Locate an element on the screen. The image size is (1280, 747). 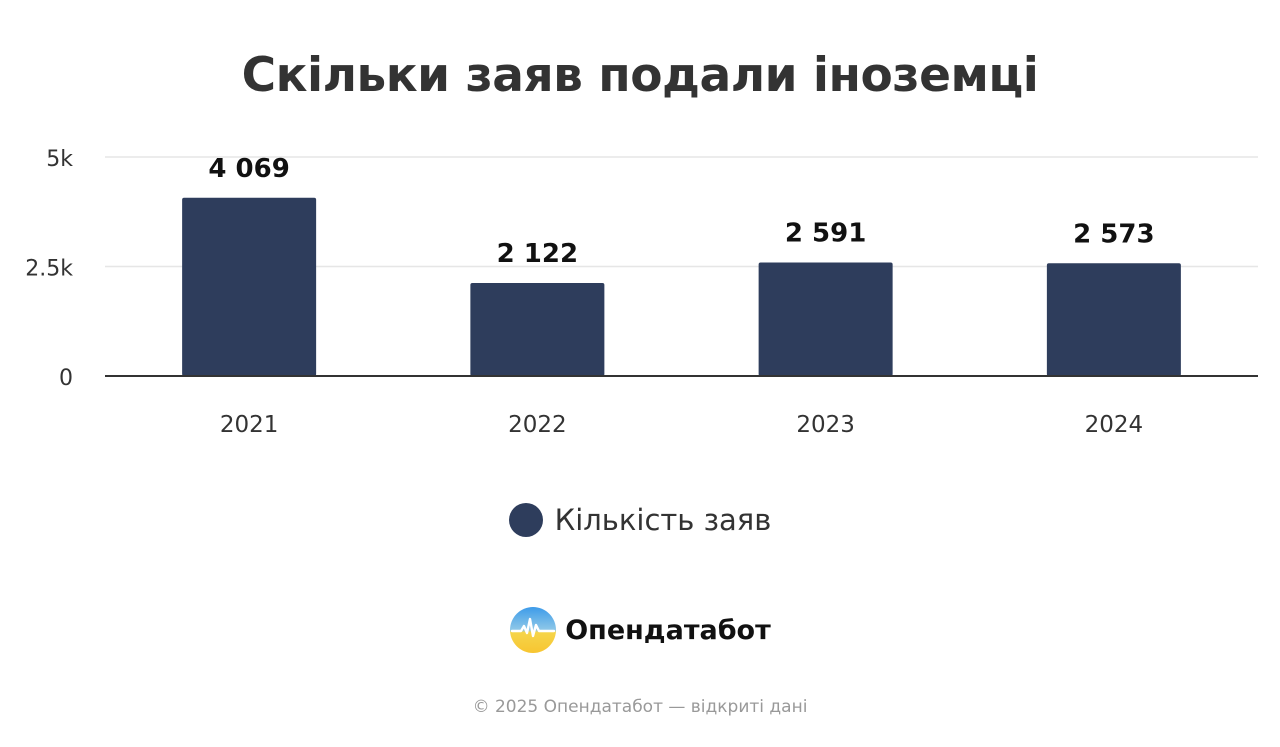
data-label-2022: 2 122 is located at coordinates (537, 254).